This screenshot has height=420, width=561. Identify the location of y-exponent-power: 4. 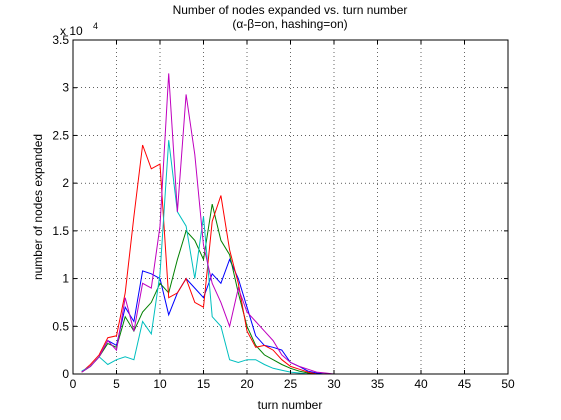
(95, 26).